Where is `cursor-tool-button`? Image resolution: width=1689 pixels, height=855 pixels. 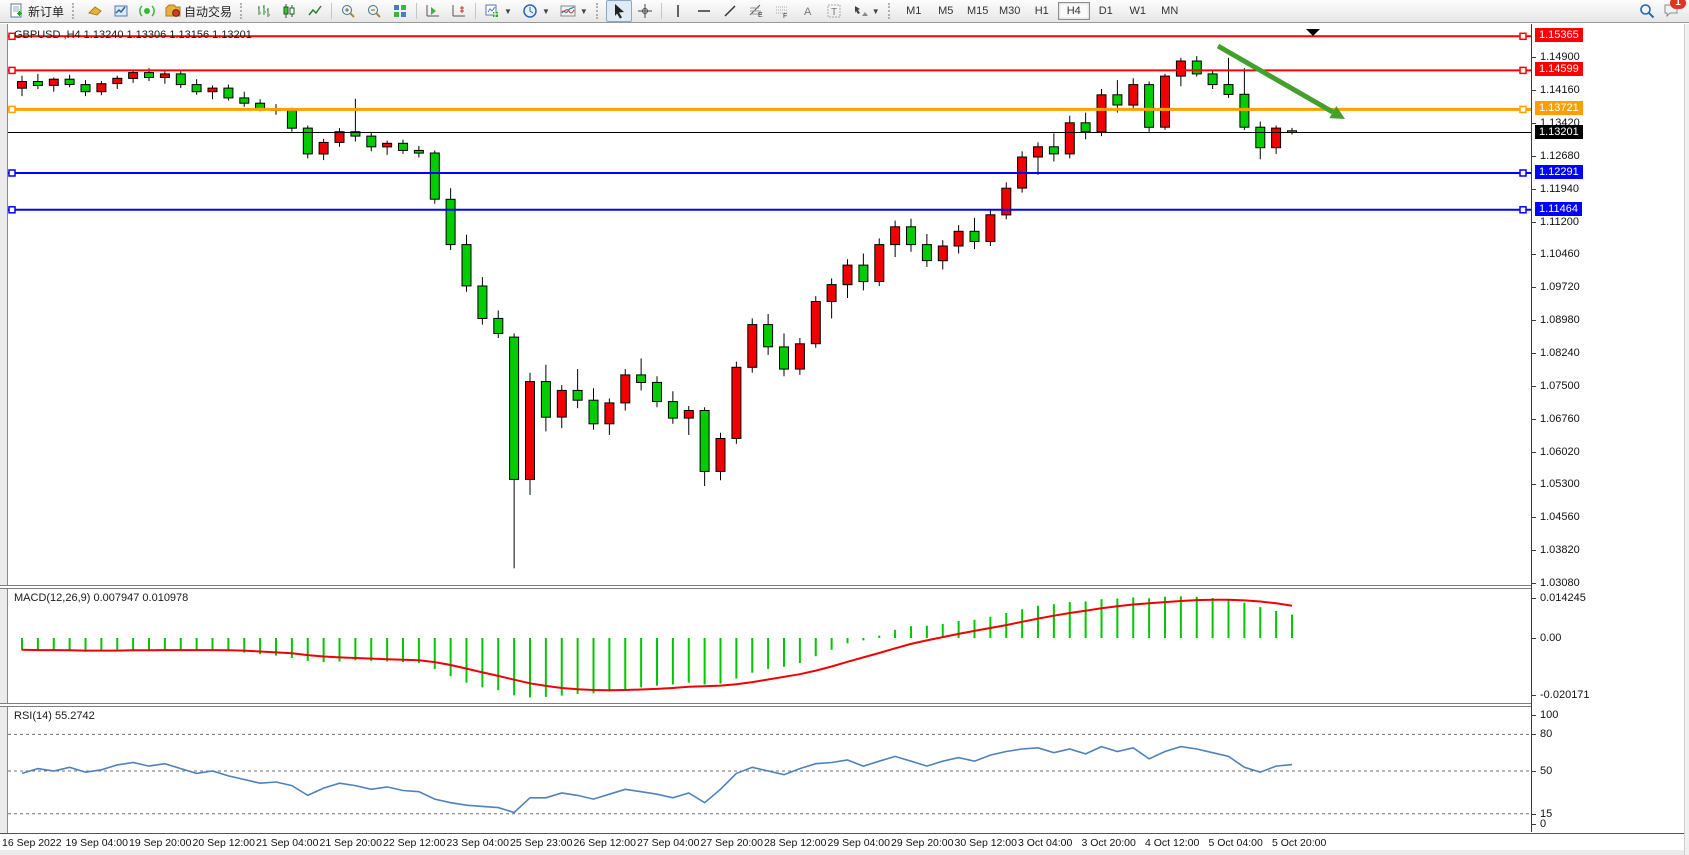
cursor-tool-button is located at coordinates (618, 11).